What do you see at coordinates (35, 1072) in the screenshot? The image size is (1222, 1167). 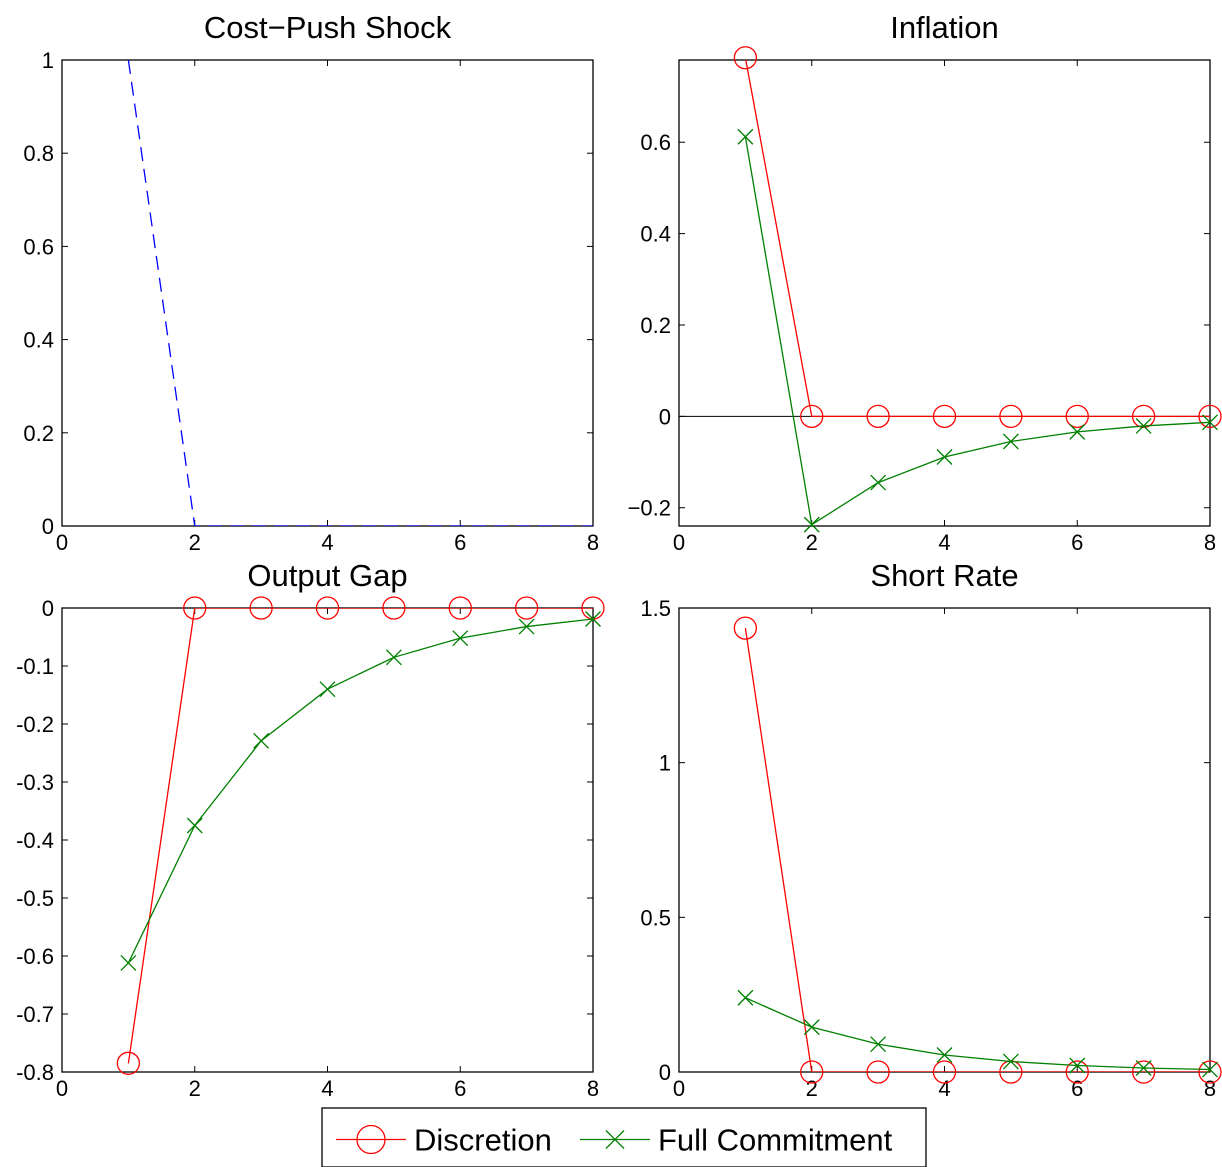 I see `y-tick-label: -0.8` at bounding box center [35, 1072].